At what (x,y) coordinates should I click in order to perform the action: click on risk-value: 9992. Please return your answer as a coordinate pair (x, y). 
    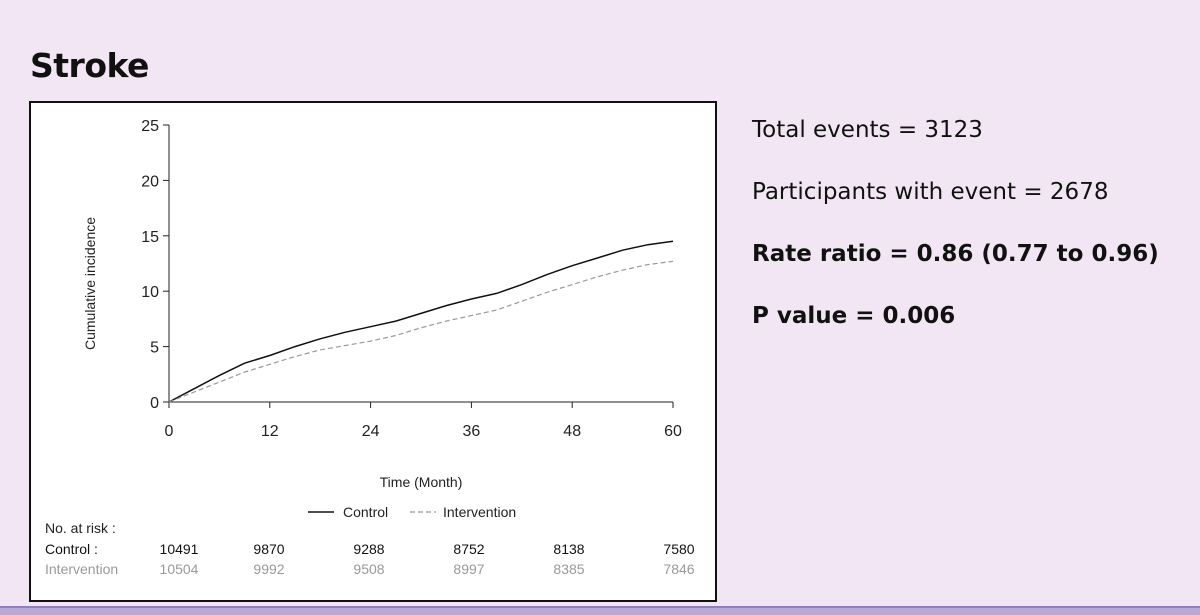
    Looking at the image, I should click on (268, 569).